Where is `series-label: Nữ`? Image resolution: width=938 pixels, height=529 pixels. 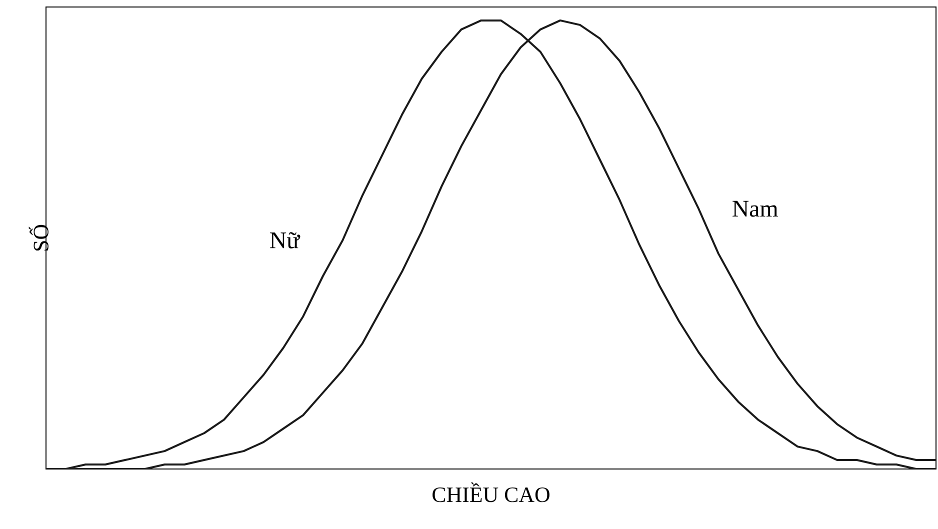 series-label: Nữ is located at coordinates (285, 240).